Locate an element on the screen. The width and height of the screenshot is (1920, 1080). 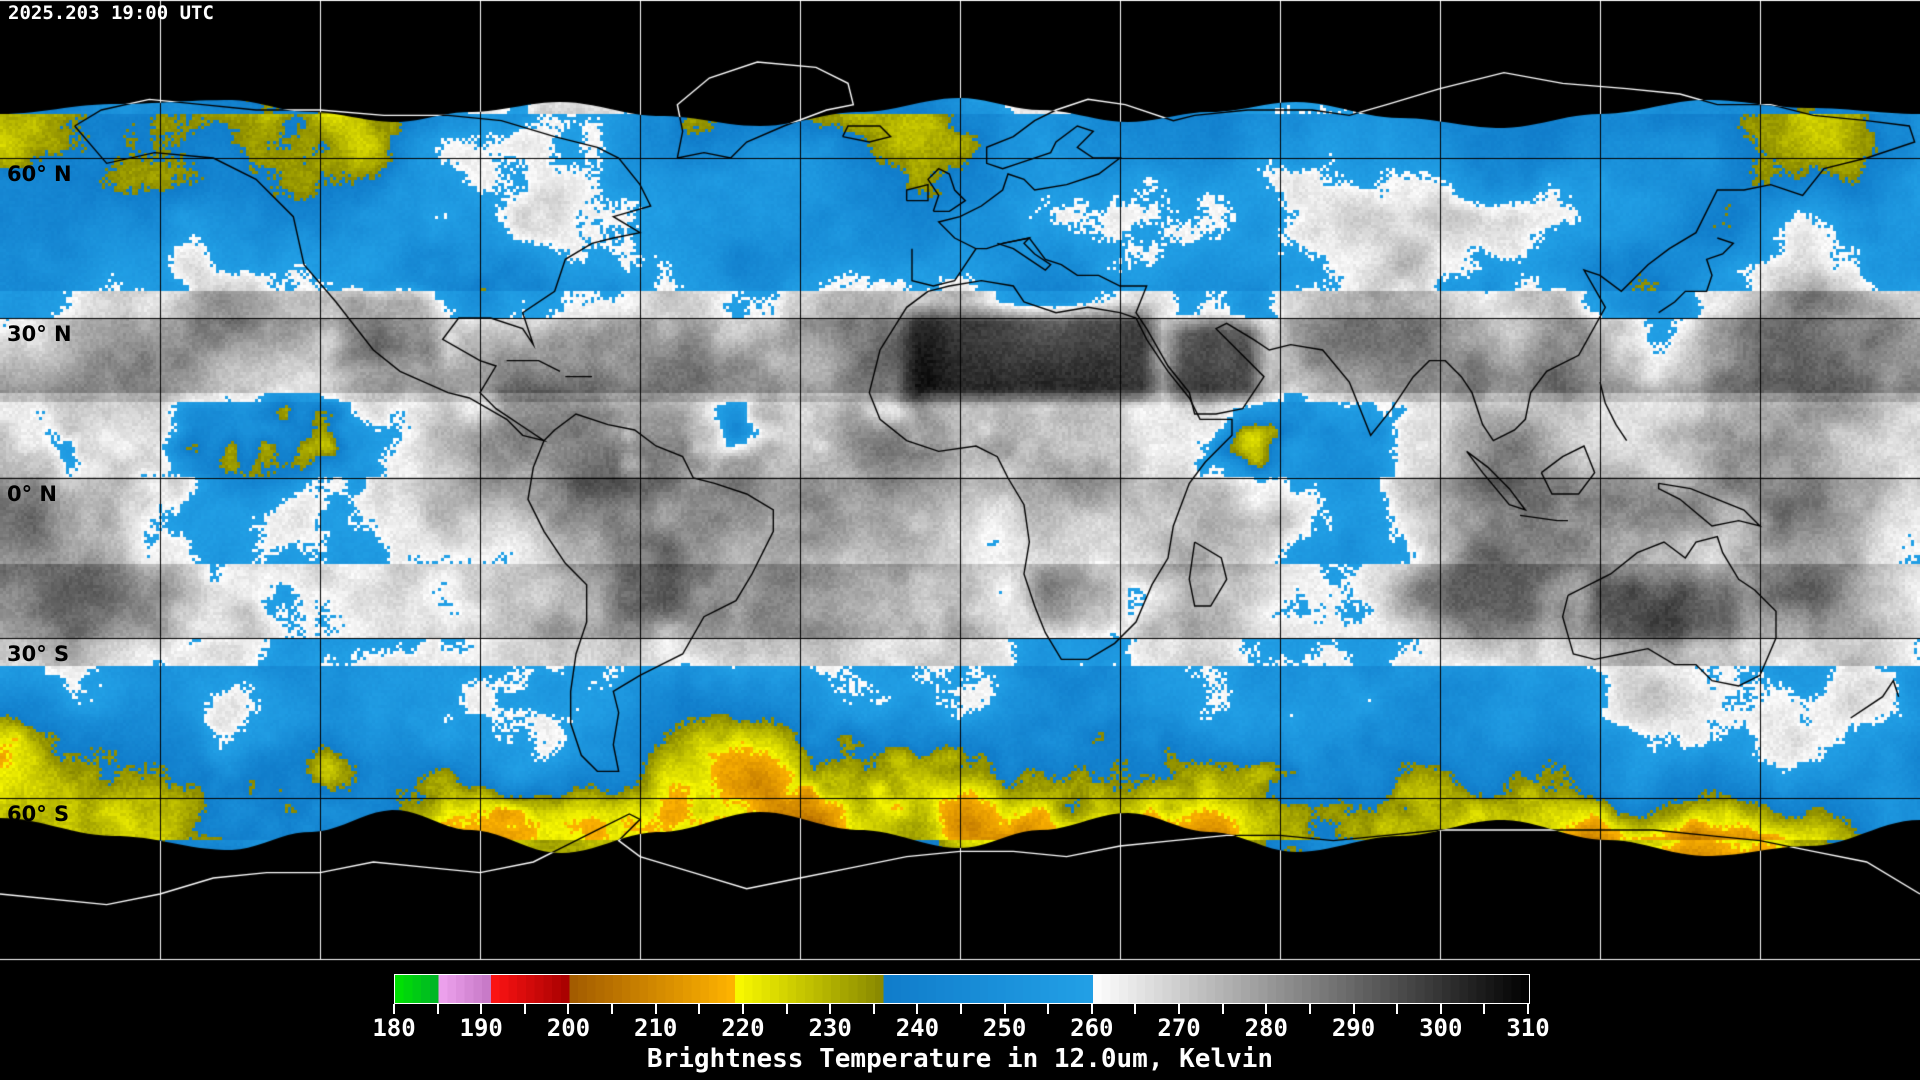
colorbar-title: Brightness Temperature in 12.0um, Kelvin is located at coordinates (960, 1059).